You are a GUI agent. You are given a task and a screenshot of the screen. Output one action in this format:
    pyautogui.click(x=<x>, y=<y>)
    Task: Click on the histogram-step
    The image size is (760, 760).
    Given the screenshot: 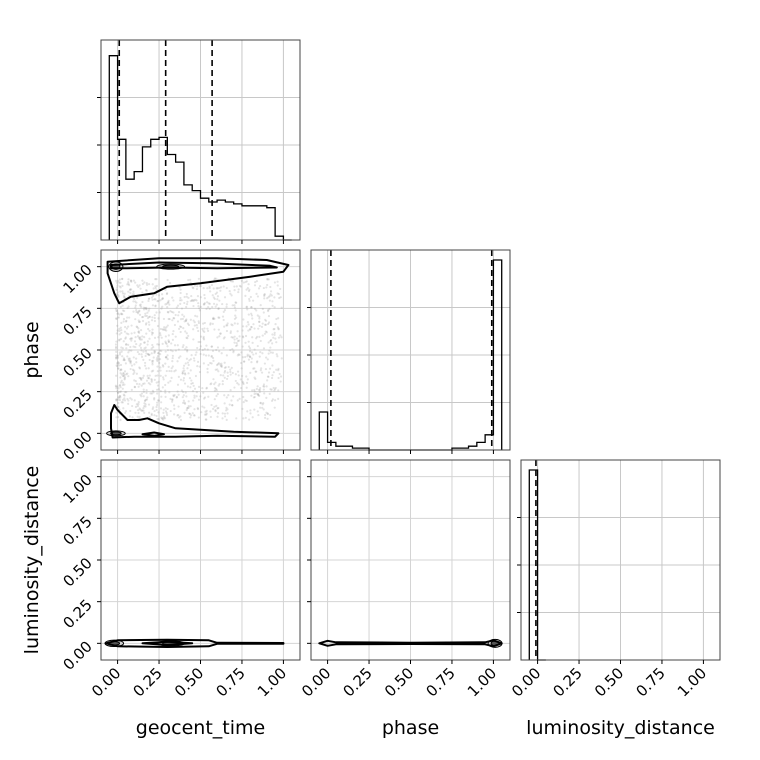 What is the action you would take?
    pyautogui.click(x=200, y=148)
    